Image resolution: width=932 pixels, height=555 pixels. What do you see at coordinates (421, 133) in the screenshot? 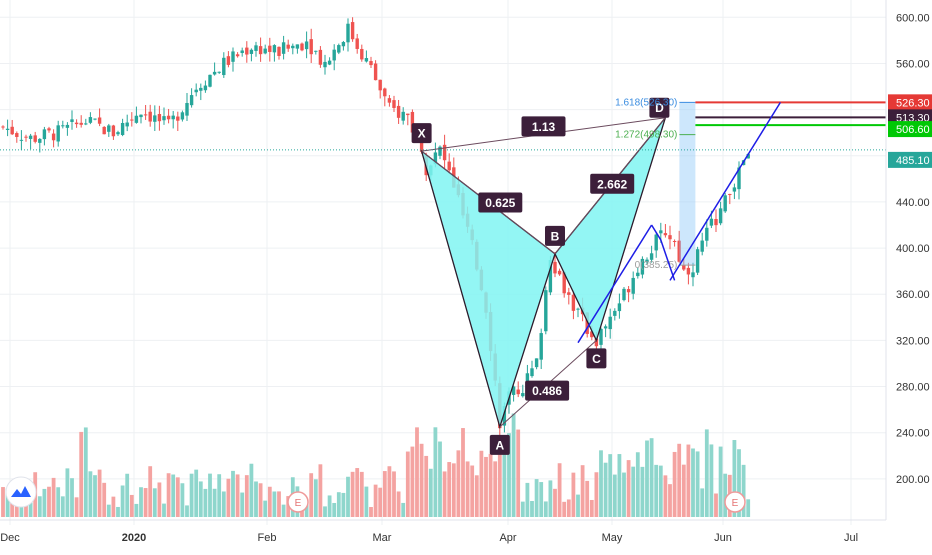
I see `point-x: X` at bounding box center [421, 133].